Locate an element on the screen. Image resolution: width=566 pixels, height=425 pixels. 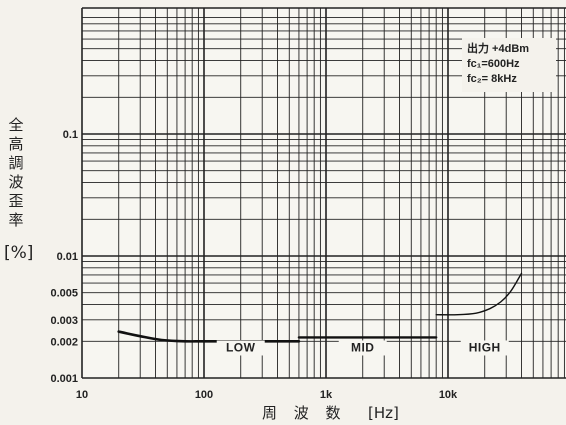
annotation-line-fc1: fc₁=600Hz is located at coordinates (493, 64).